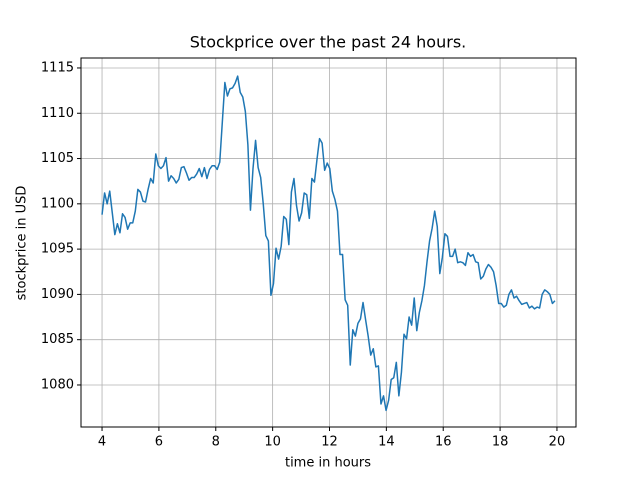 This screenshot has width=640, height=480. What do you see at coordinates (443, 442) in the screenshot?
I see `x-tick-label: 16` at bounding box center [443, 442].